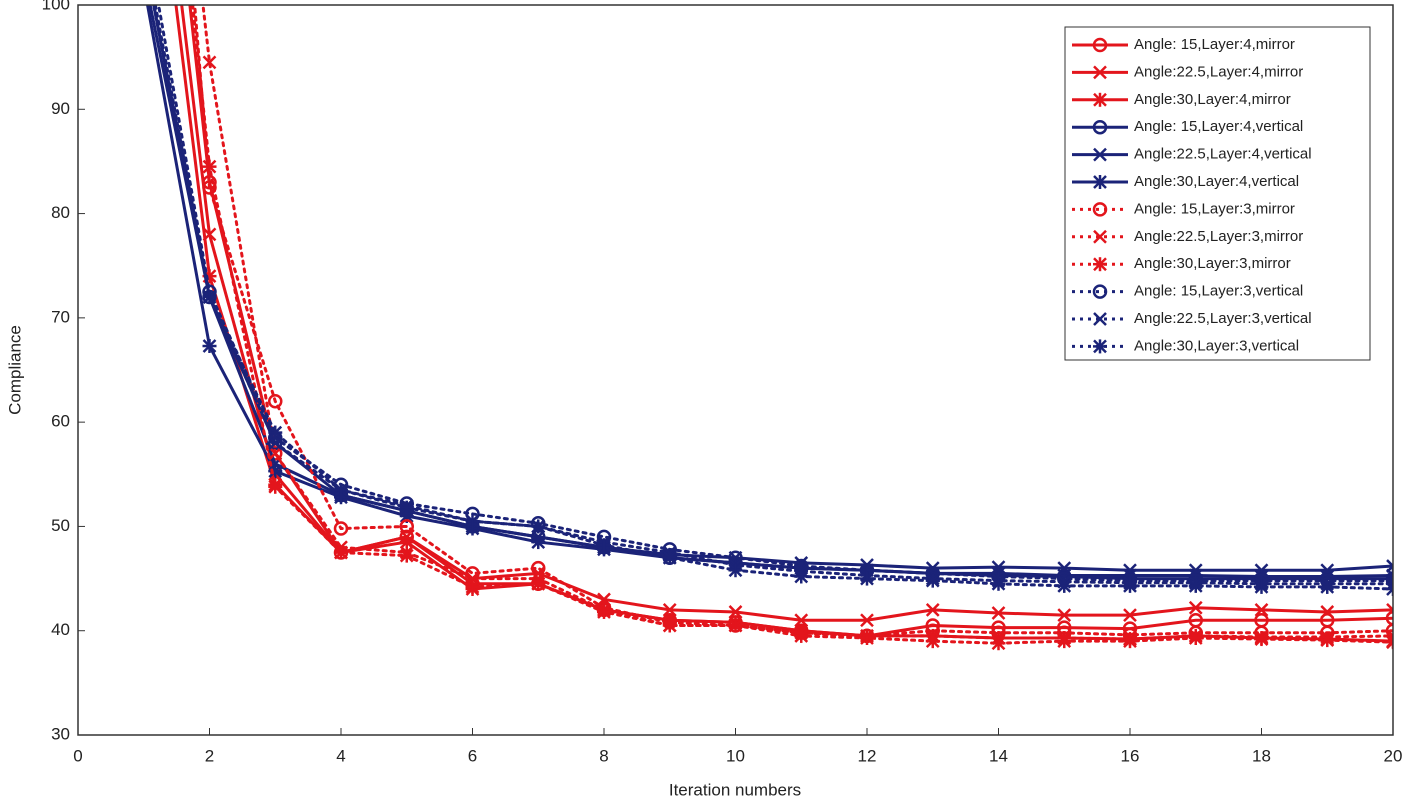 The width and height of the screenshot is (1405, 804). I want to click on legend-label: Angle:30,Layer:4,vertical, so click(1216, 181).